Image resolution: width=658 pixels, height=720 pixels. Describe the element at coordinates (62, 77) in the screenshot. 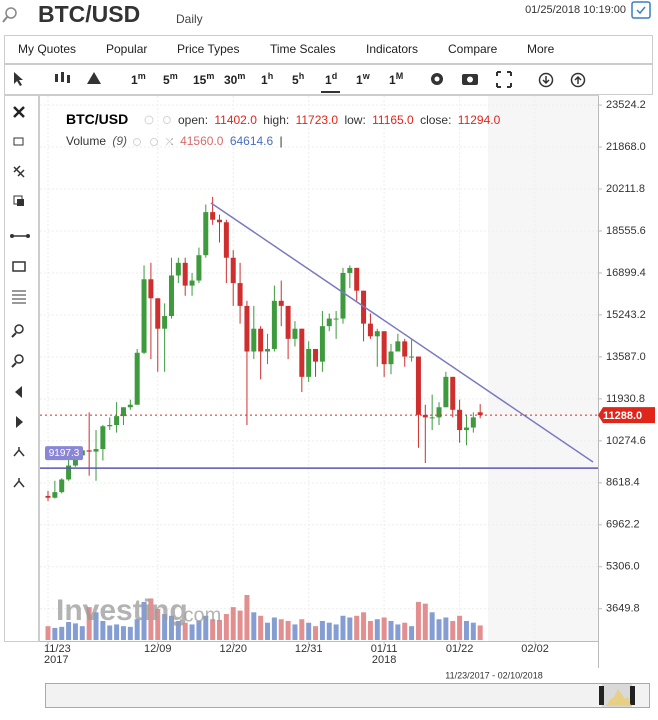

I see `candles-tool` at that location.